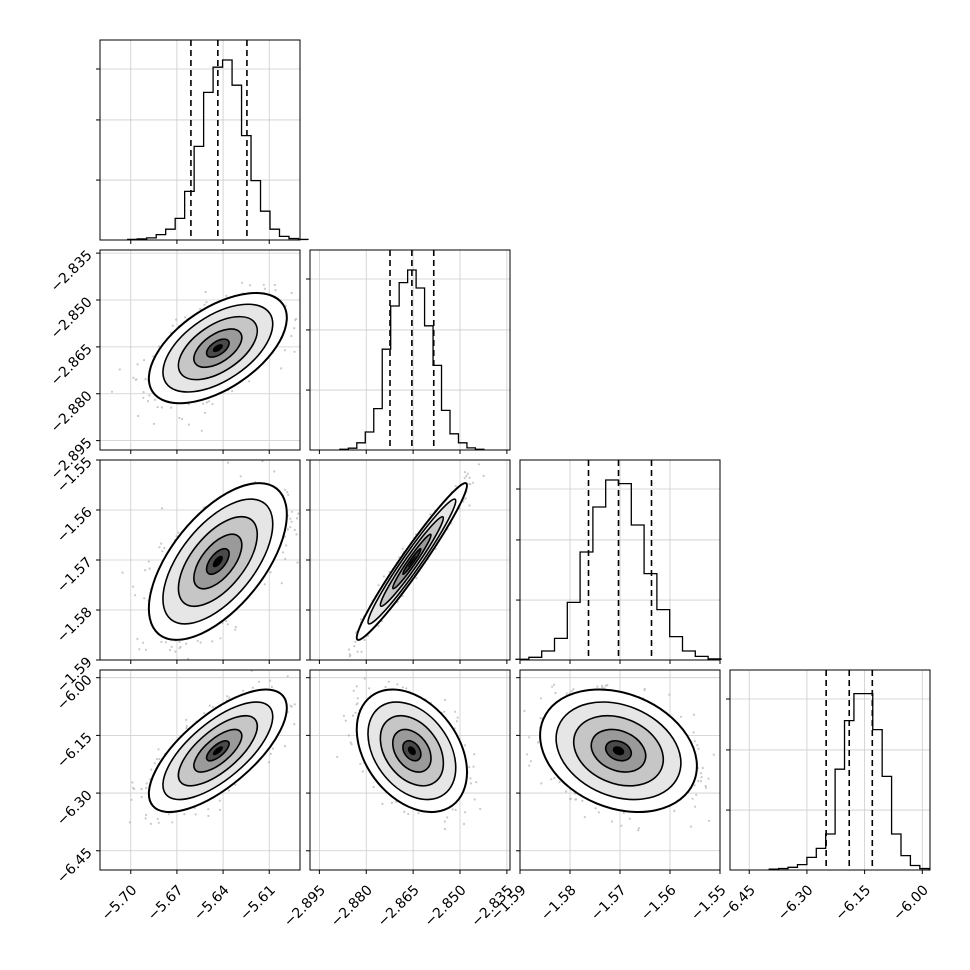 This screenshot has width=970, height=970. I want to click on y-tick-label: −1.57, so click(75, 575).